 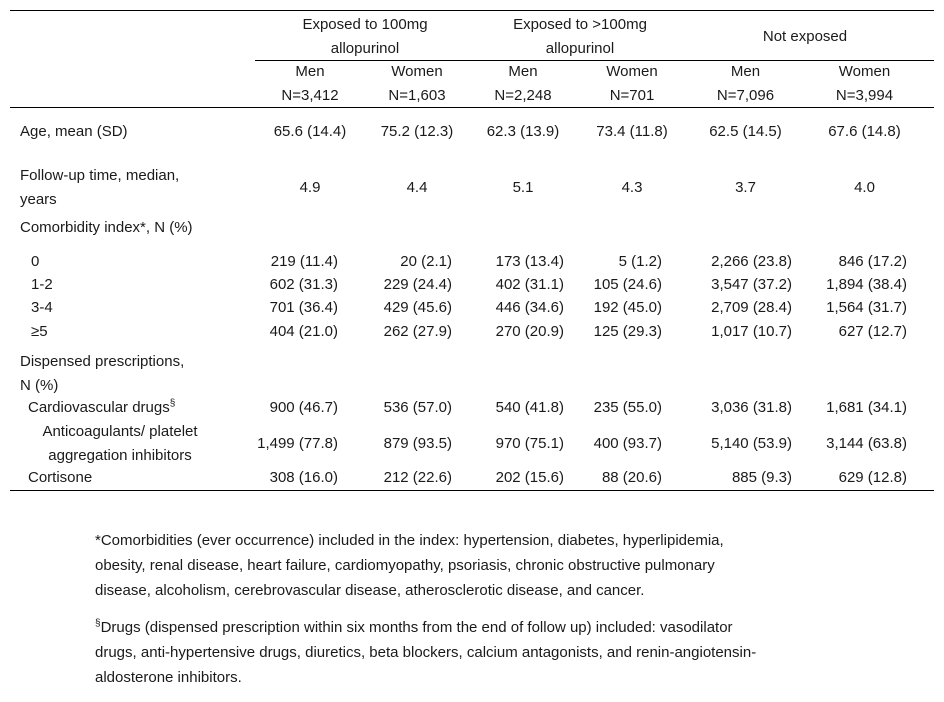 What do you see at coordinates (751, 407) in the screenshot?
I see `table-cell: 3,036 (31.8)` at bounding box center [751, 407].